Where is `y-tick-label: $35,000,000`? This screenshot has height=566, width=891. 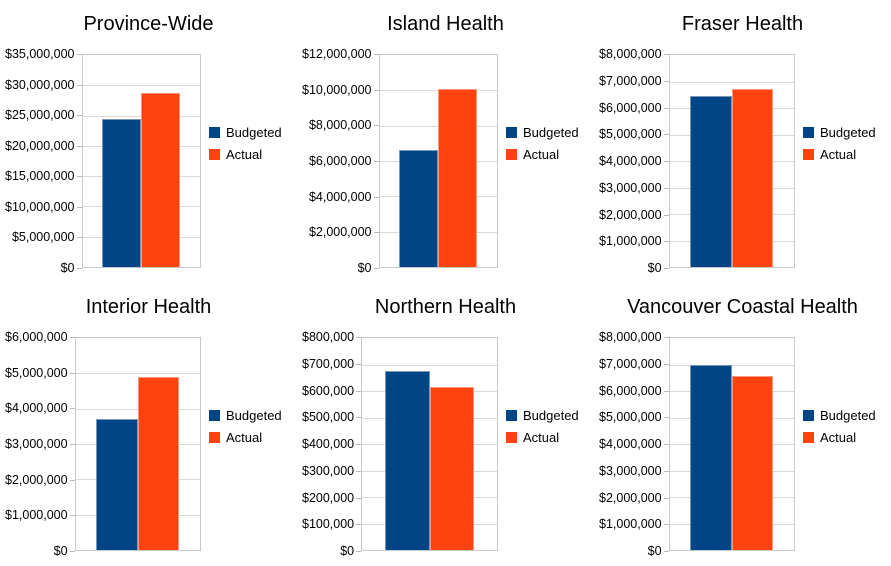
y-tick-label: $35,000,000 is located at coordinates (40, 53).